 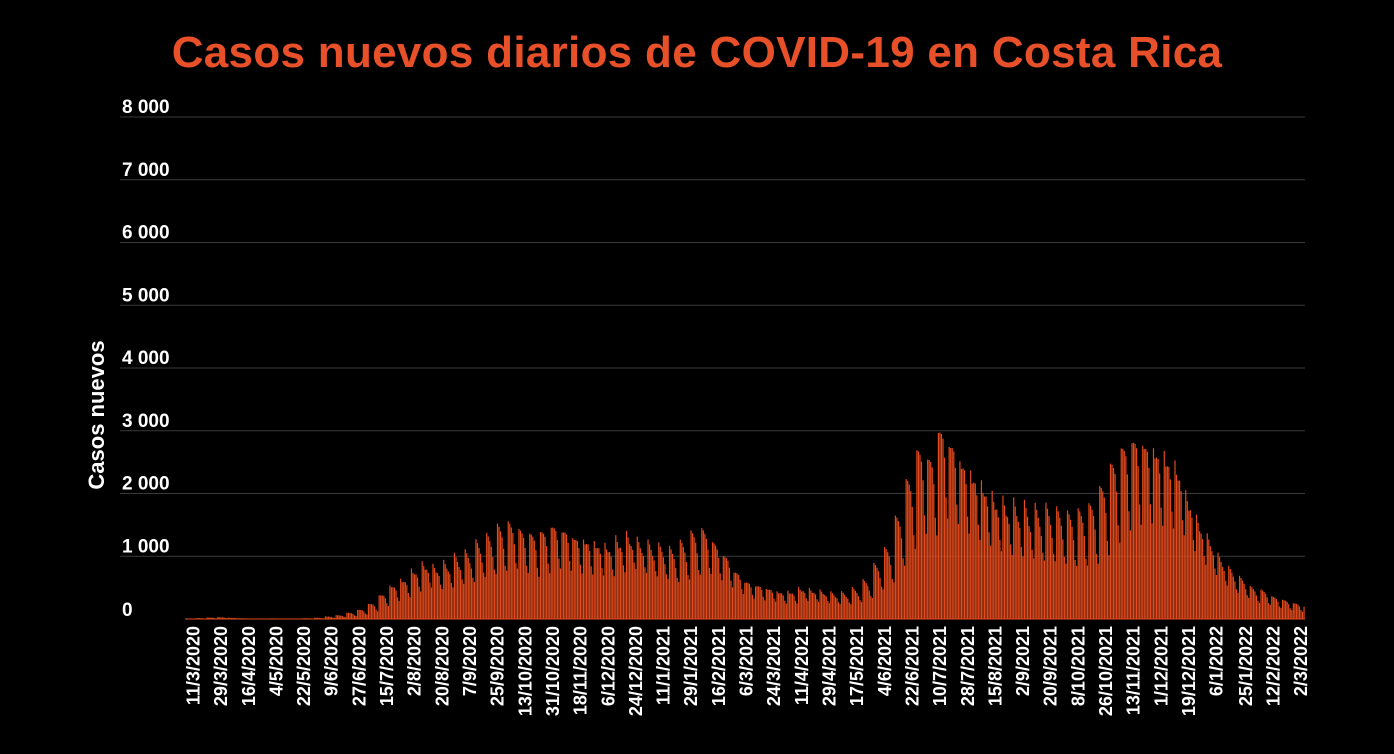 What do you see at coordinates (221, 666) in the screenshot?
I see `x-tick-label: 29/3/2020` at bounding box center [221, 666].